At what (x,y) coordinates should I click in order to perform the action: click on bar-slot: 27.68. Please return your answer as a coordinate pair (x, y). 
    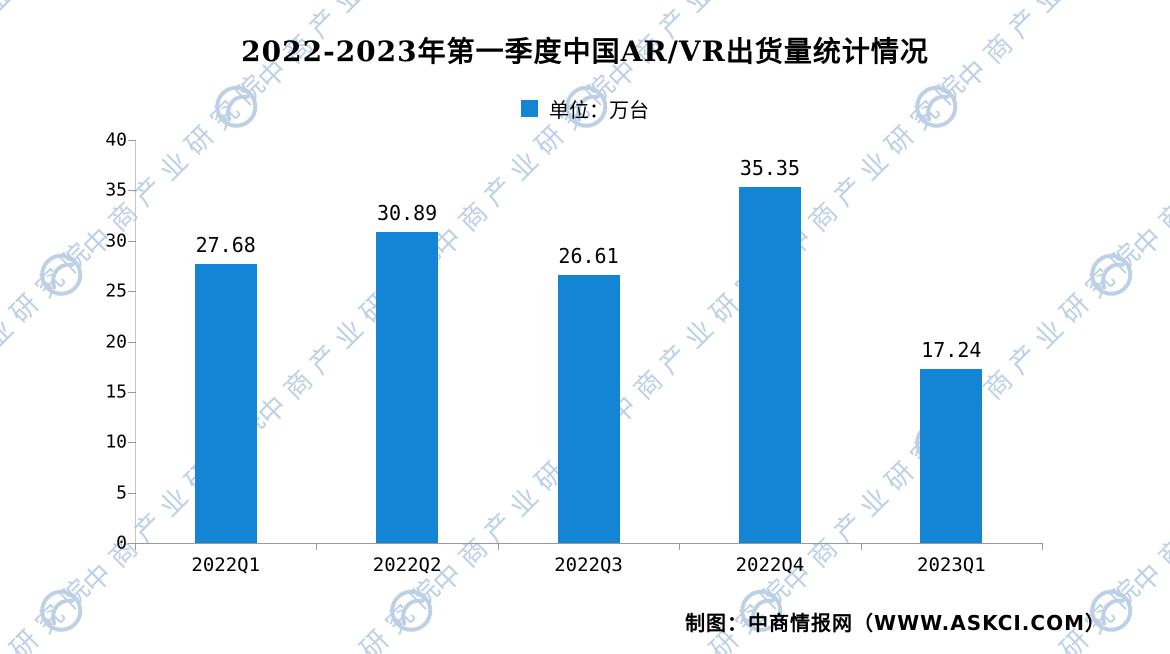
    Looking at the image, I should click on (225, 341).